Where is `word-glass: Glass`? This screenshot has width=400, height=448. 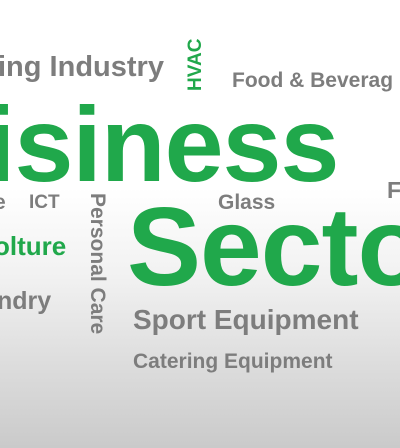 word-glass: Glass is located at coordinates (247, 202).